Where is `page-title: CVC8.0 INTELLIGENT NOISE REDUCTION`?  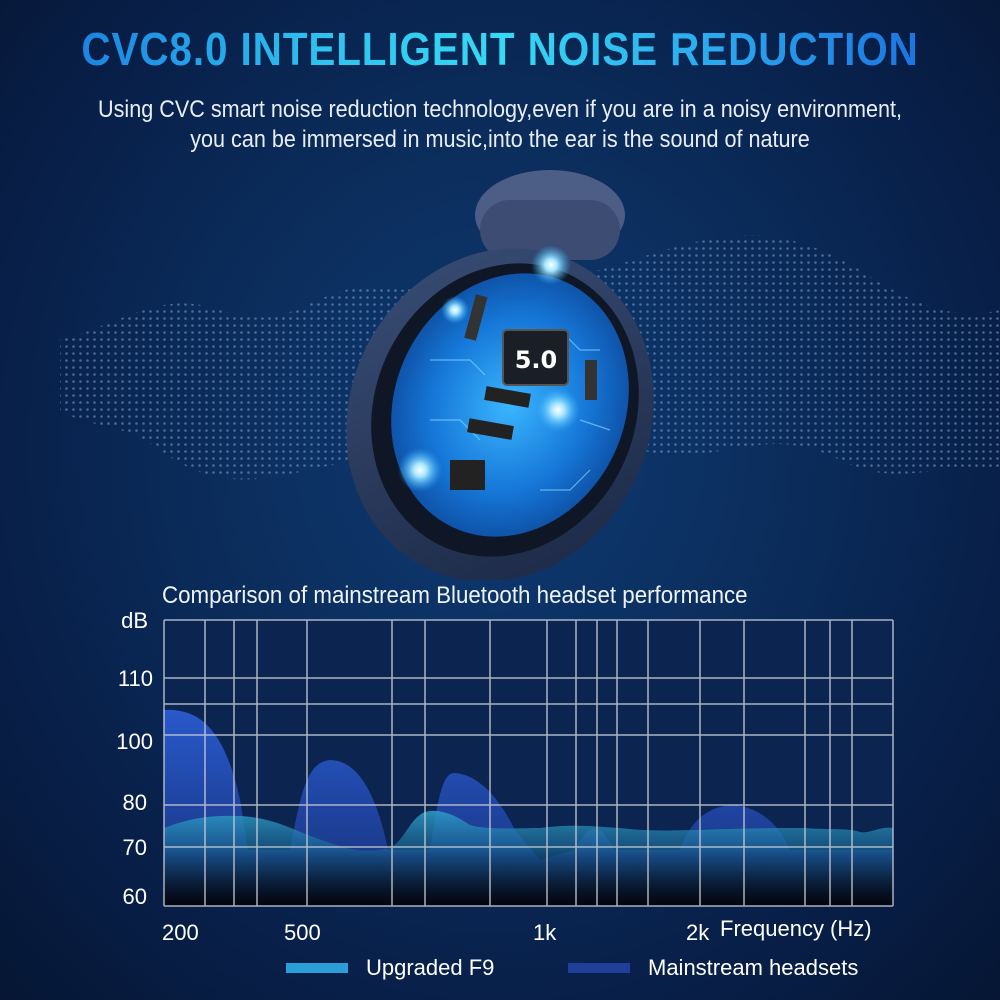 page-title: CVC8.0 INTELLIGENT NOISE REDUCTION is located at coordinates (500, 49).